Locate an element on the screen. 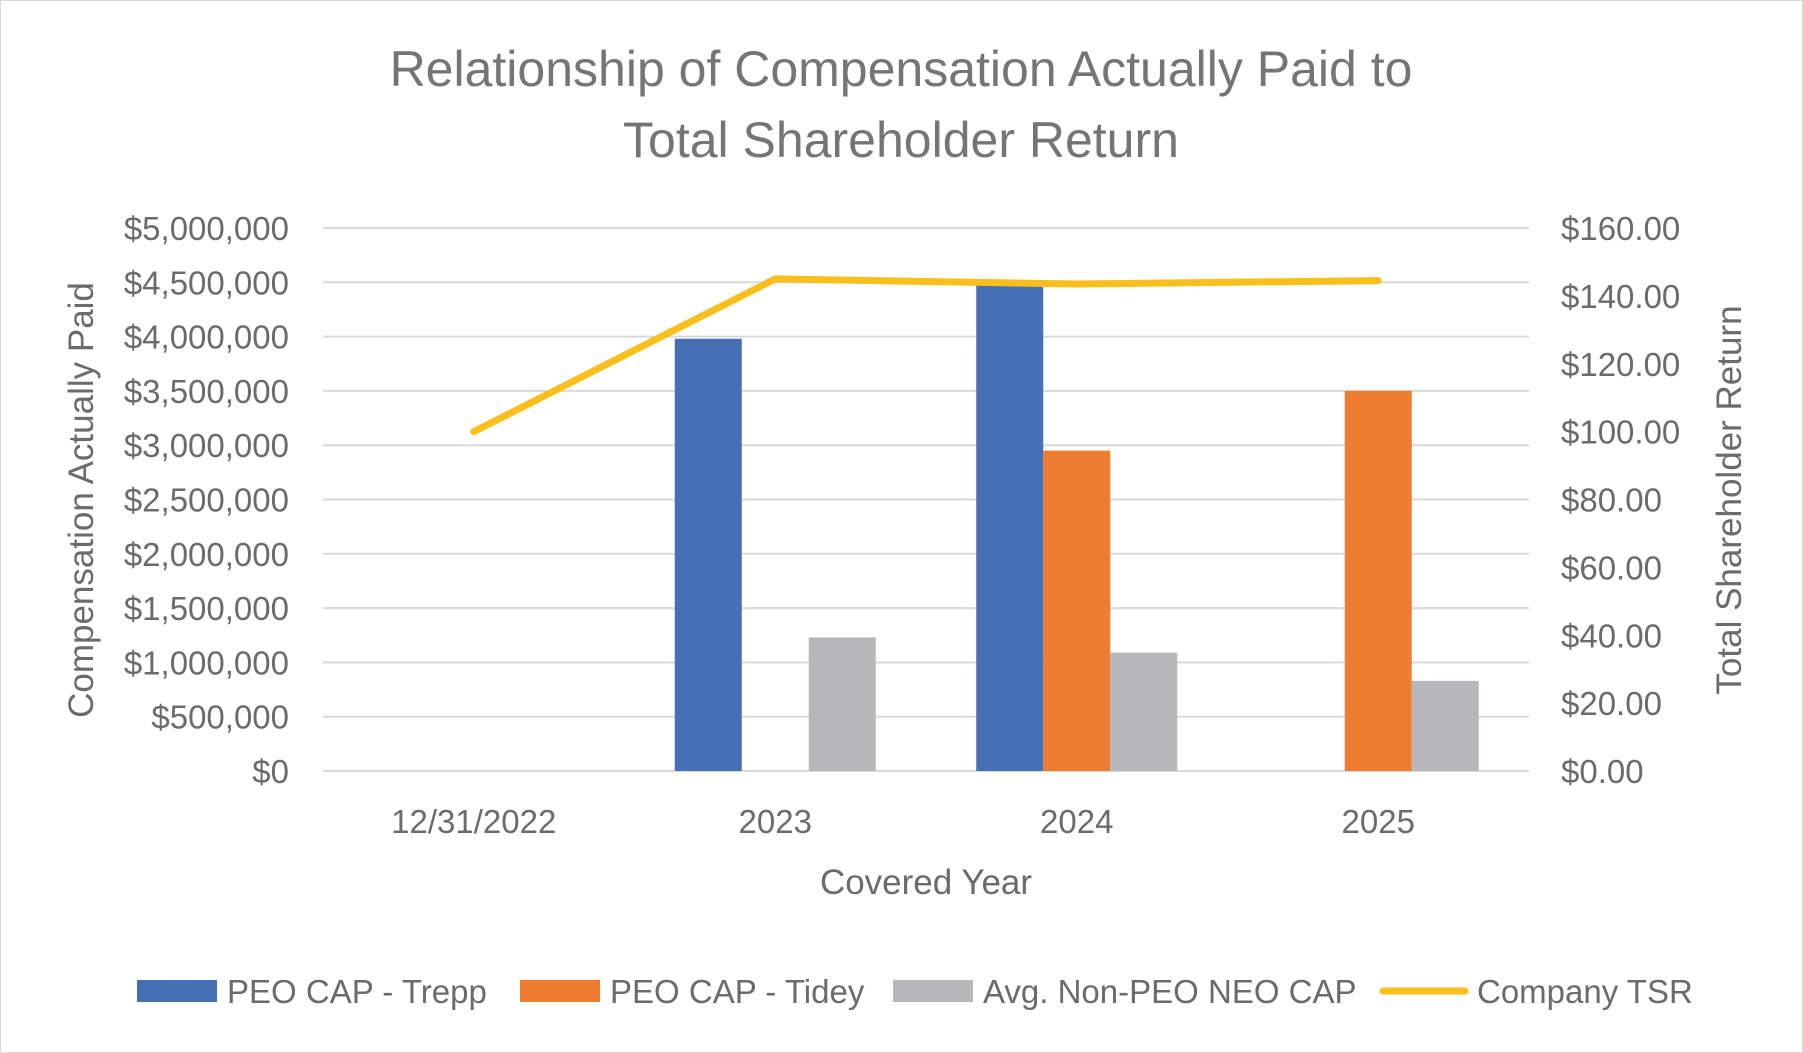 This screenshot has height=1053, width=1803. left-tick-label: $500,000 is located at coordinates (220, 717).